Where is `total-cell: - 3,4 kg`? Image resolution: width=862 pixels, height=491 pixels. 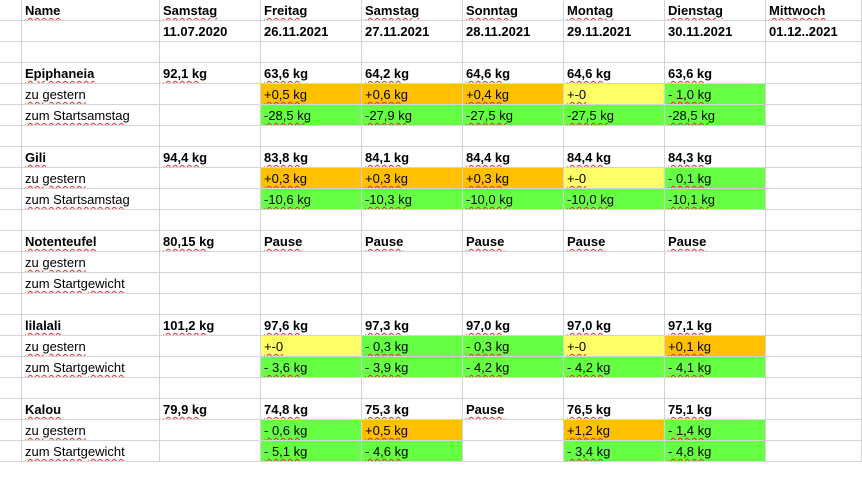
total-cell: - 3,4 kg is located at coordinates (614, 451).